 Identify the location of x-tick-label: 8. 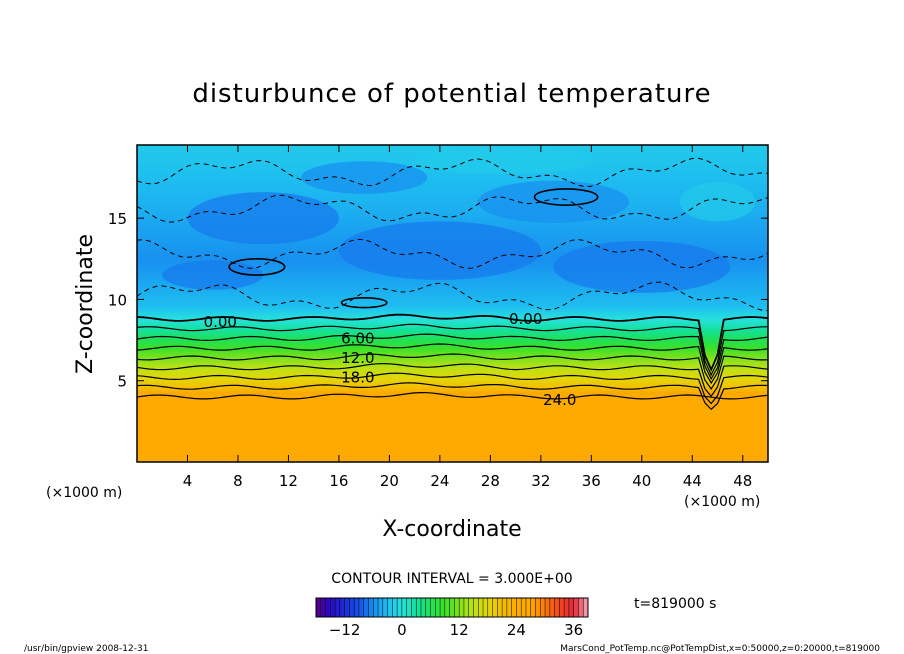
(238, 481).